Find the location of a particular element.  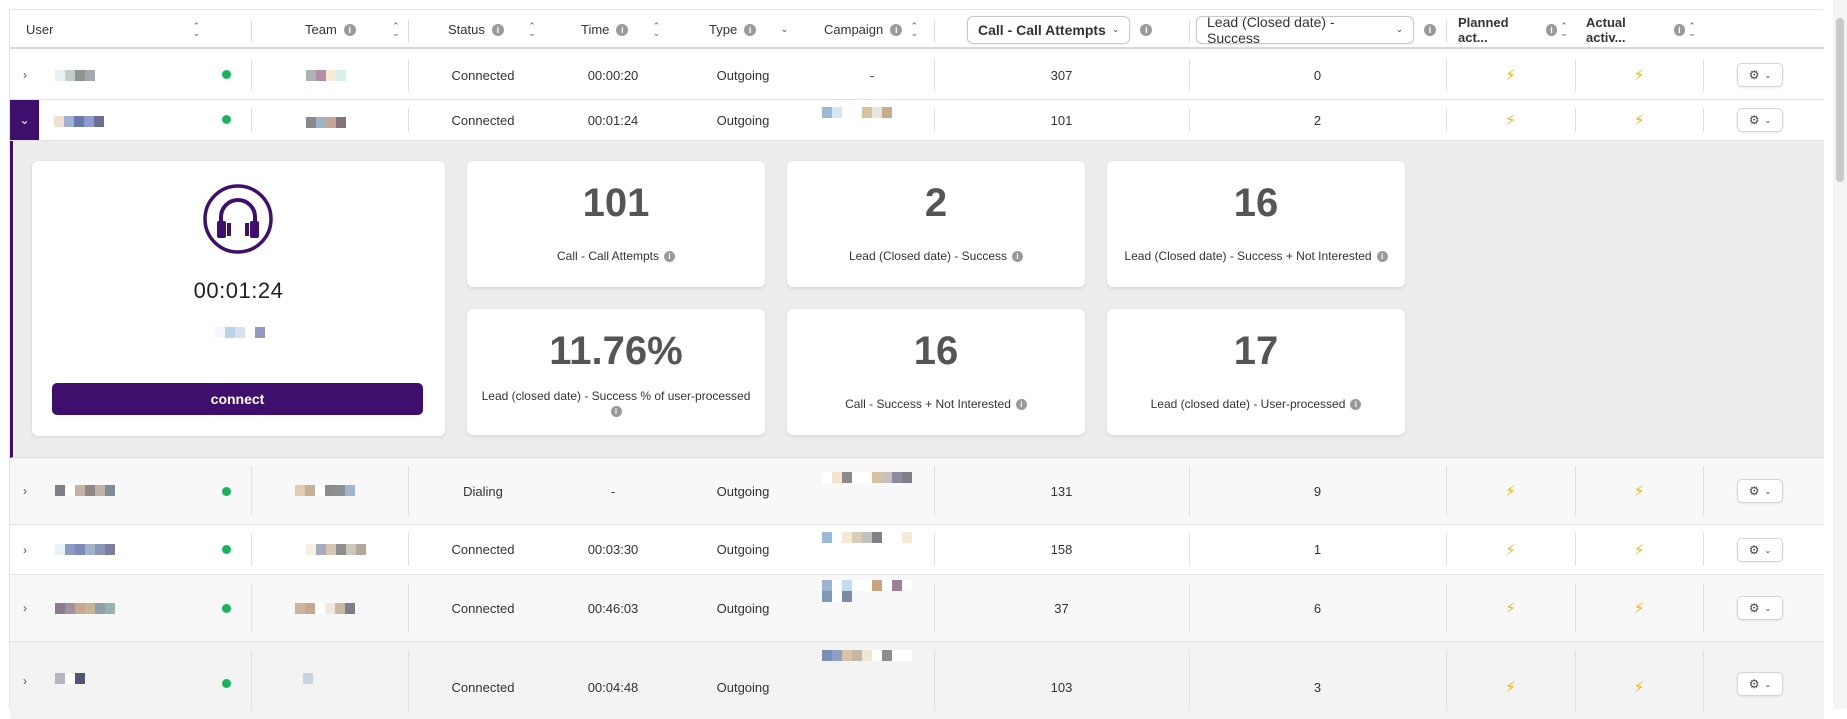

col-lead-success: Lead (Closed date) - Success ⌄ i is located at coordinates (1316, 29).